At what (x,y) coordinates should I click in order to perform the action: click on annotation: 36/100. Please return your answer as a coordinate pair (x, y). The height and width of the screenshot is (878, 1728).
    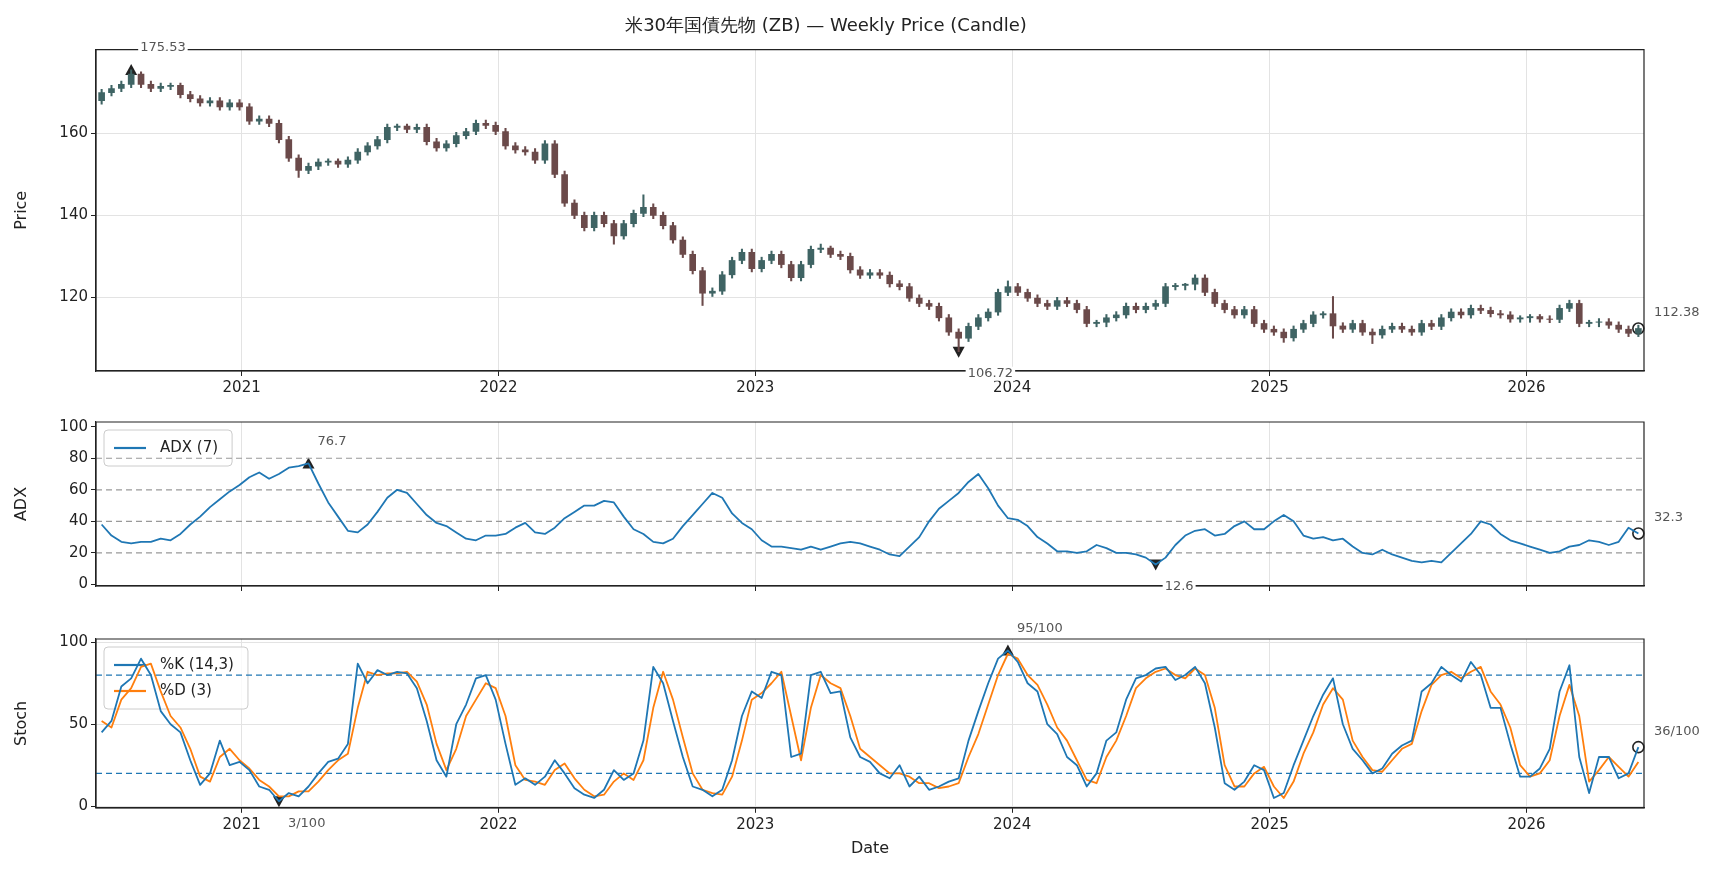
    Looking at the image, I should click on (1677, 730).